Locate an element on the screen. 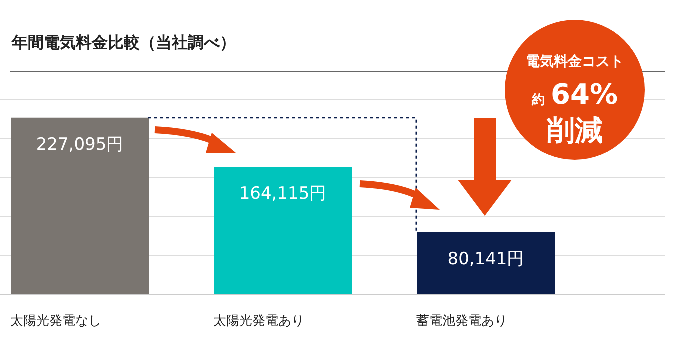 This screenshot has height=352, width=675. chart-title: 年間電気料金比較（当社調べ） is located at coordinates (124, 43).